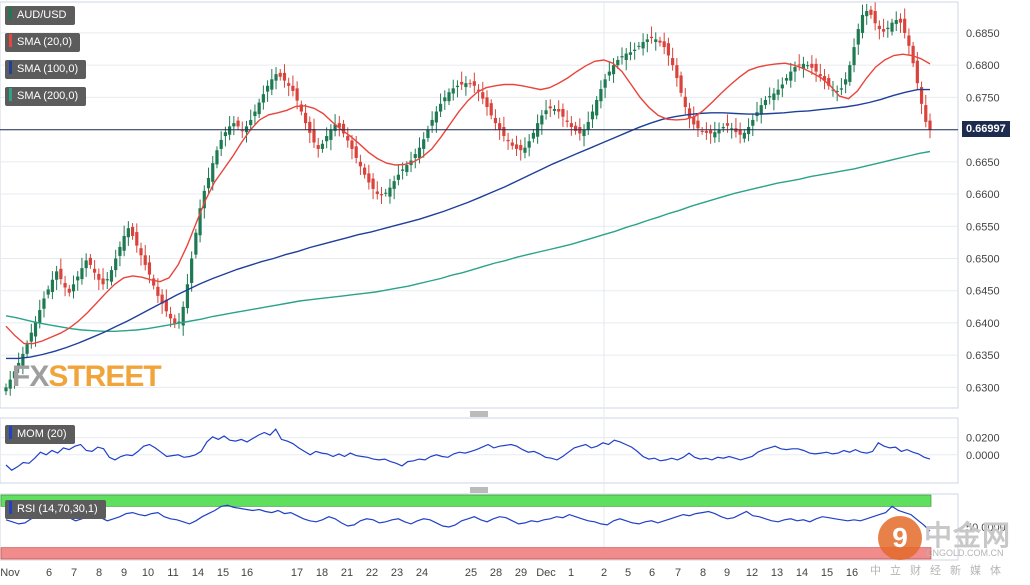 The height and width of the screenshot is (585, 1030). I want to click on legend-sma200-label: SMA (200,0), so click(48, 96).